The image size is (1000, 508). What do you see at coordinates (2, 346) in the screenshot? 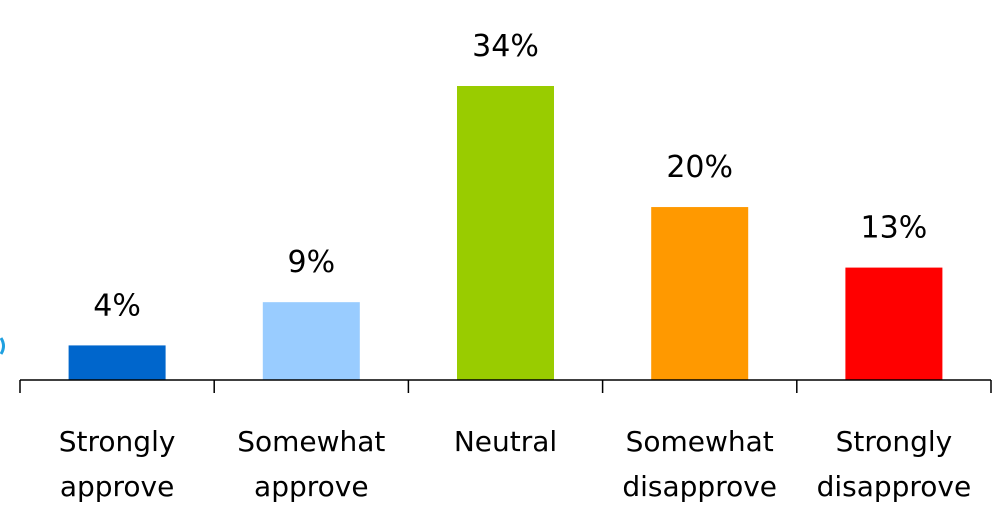
I see `edge-mark` at bounding box center [2, 346].